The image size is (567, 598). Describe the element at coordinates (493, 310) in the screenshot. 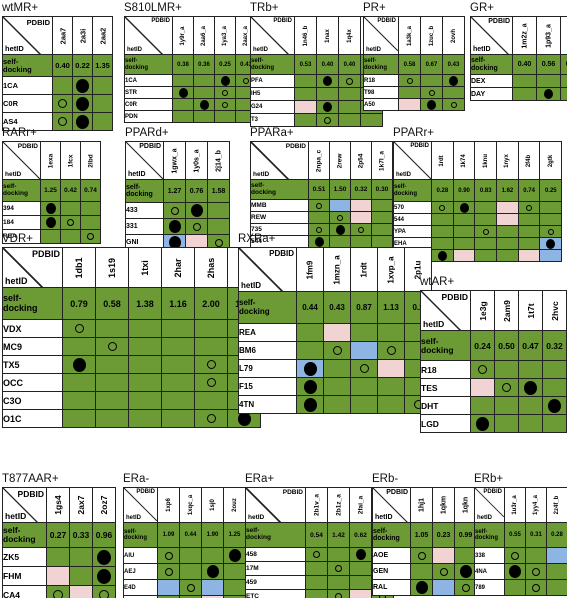

I see `header-row: PDBID hetID 1e3g 2am9 1t7t 2hvc` at that location.